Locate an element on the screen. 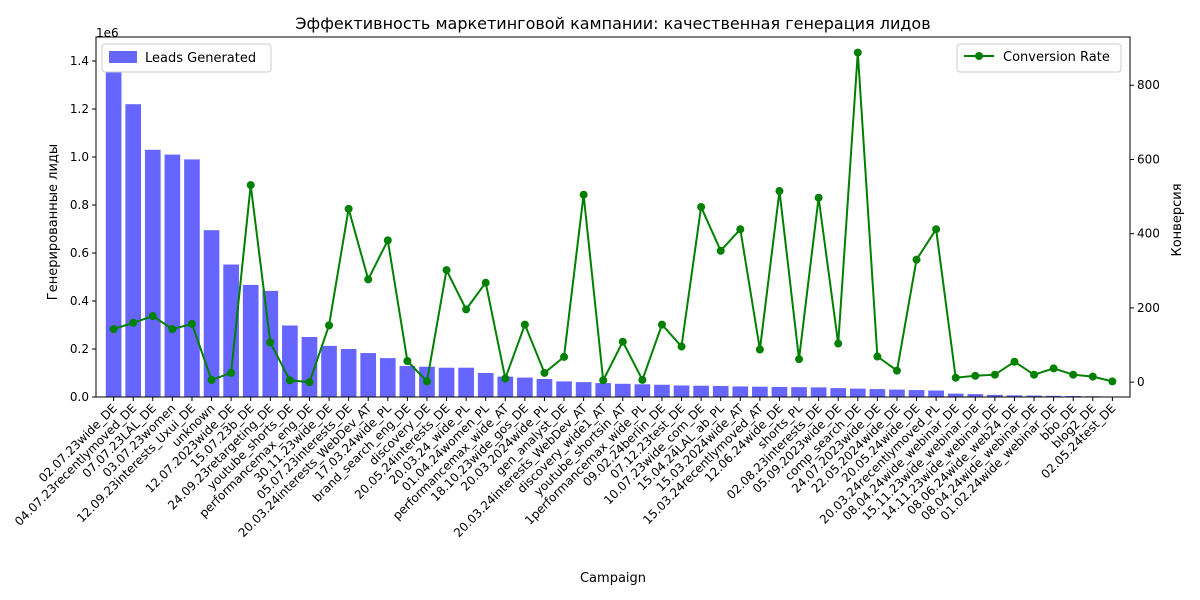 The width and height of the screenshot is (1200, 600). y-tick-label: 0.0 is located at coordinates (79, 397).